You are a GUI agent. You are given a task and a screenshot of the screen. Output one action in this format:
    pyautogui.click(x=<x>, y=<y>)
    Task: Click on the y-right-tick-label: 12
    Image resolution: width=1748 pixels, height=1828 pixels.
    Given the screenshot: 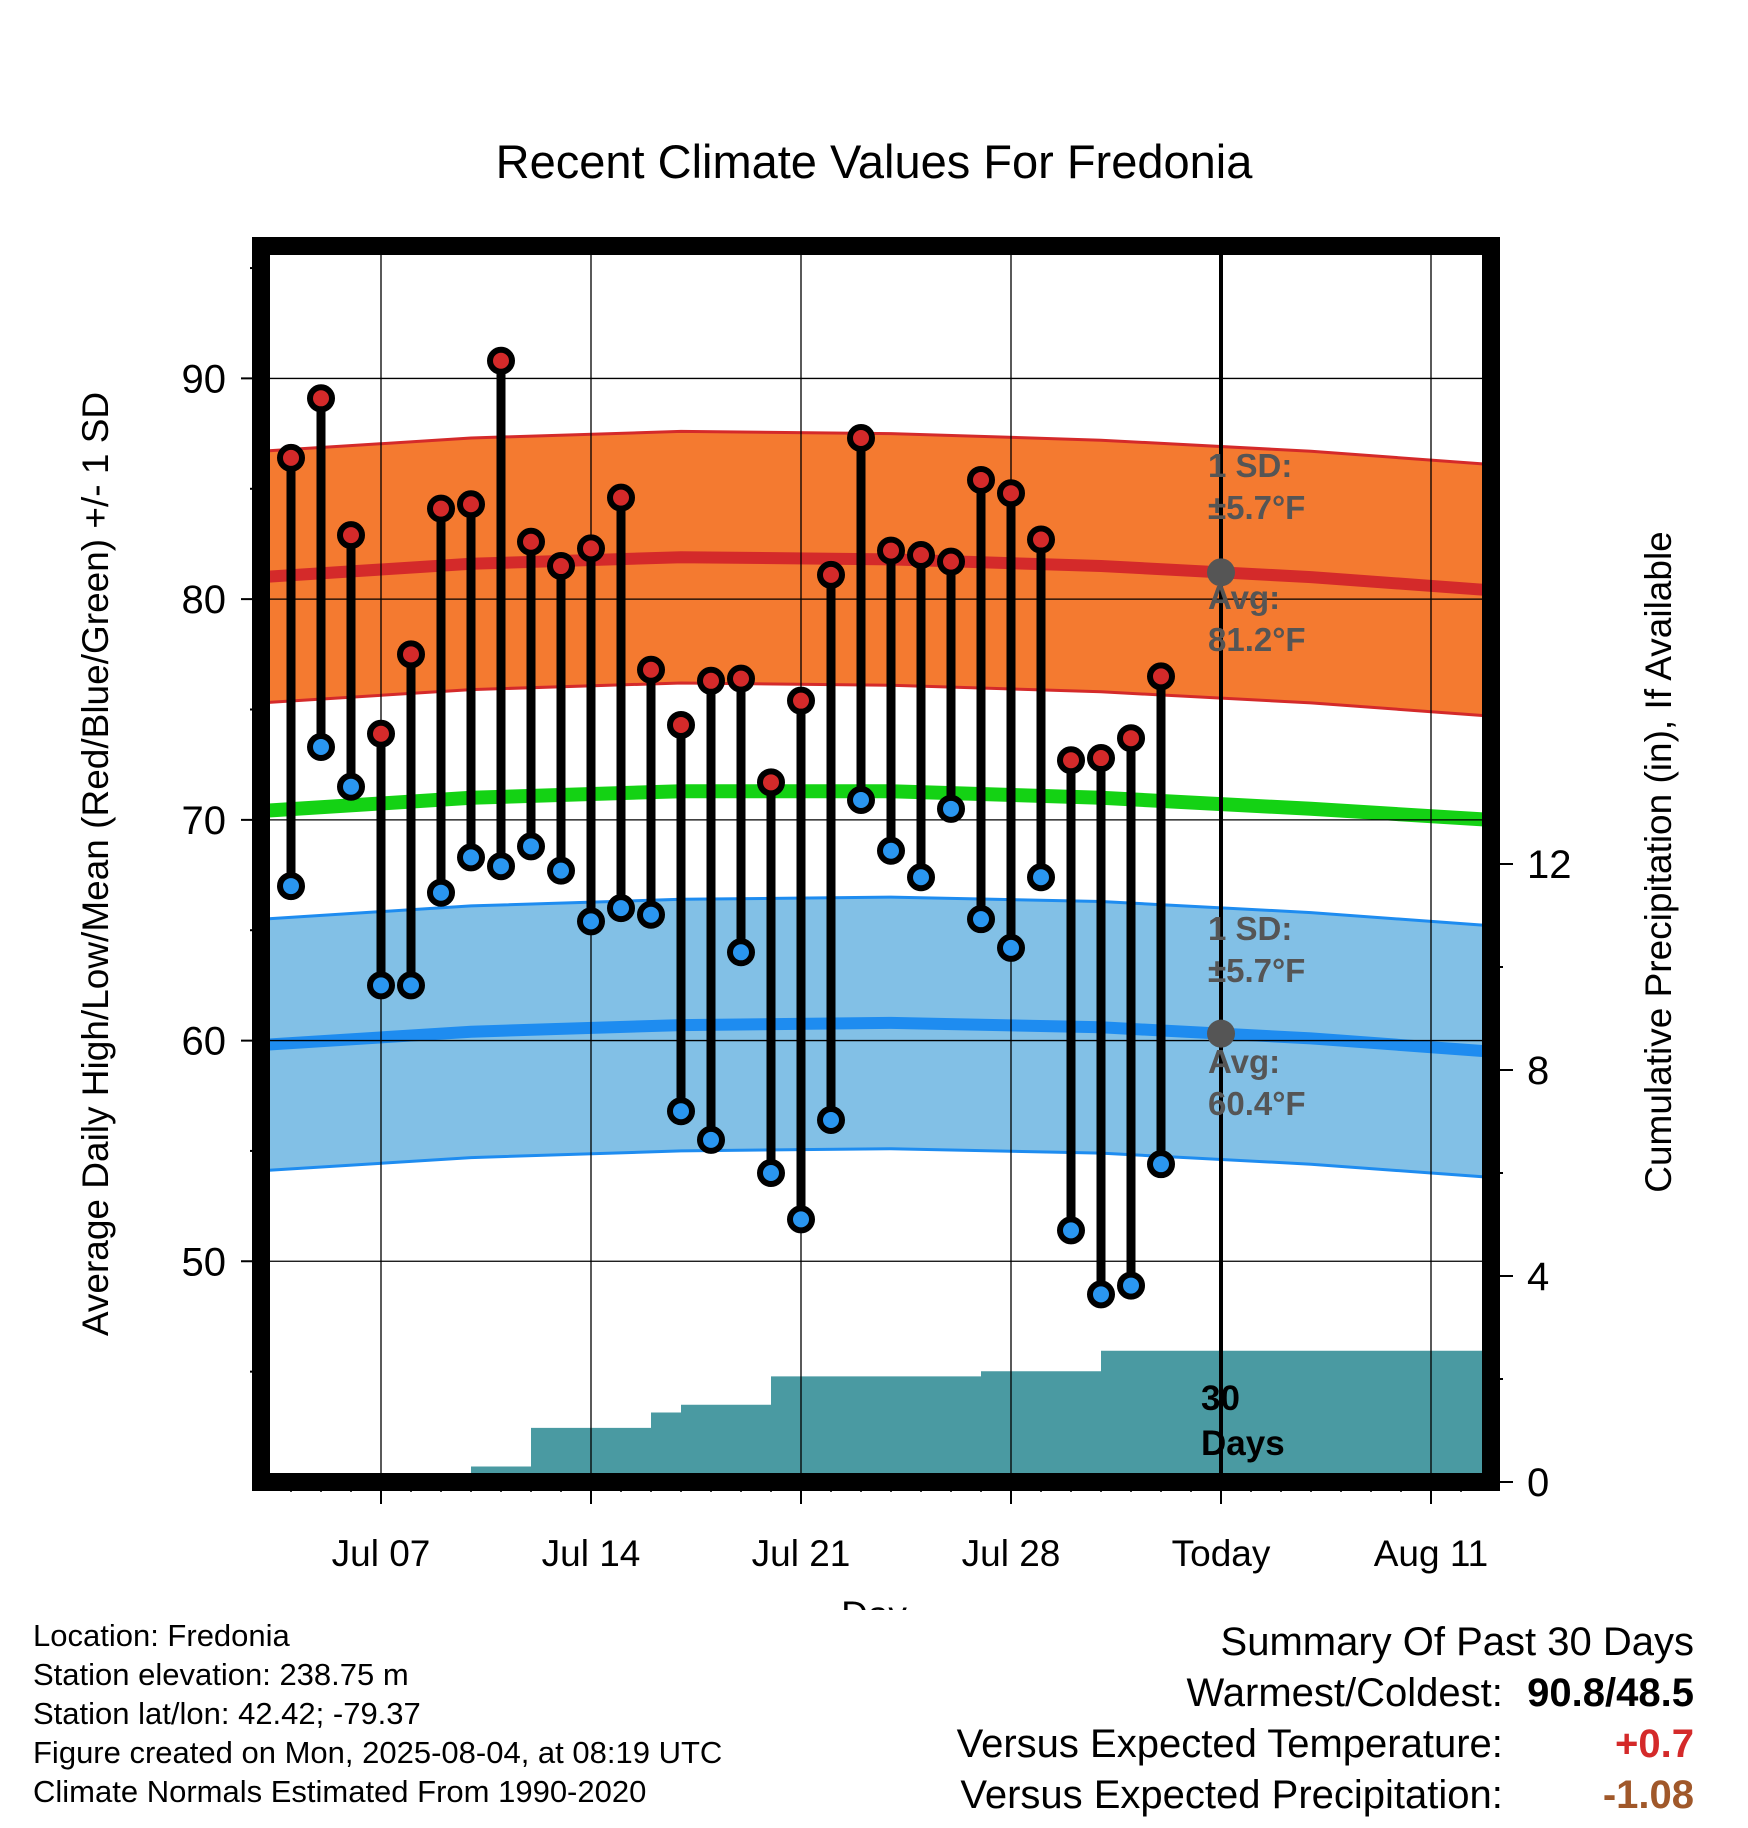 What is the action you would take?
    pyautogui.click(x=1549, y=865)
    